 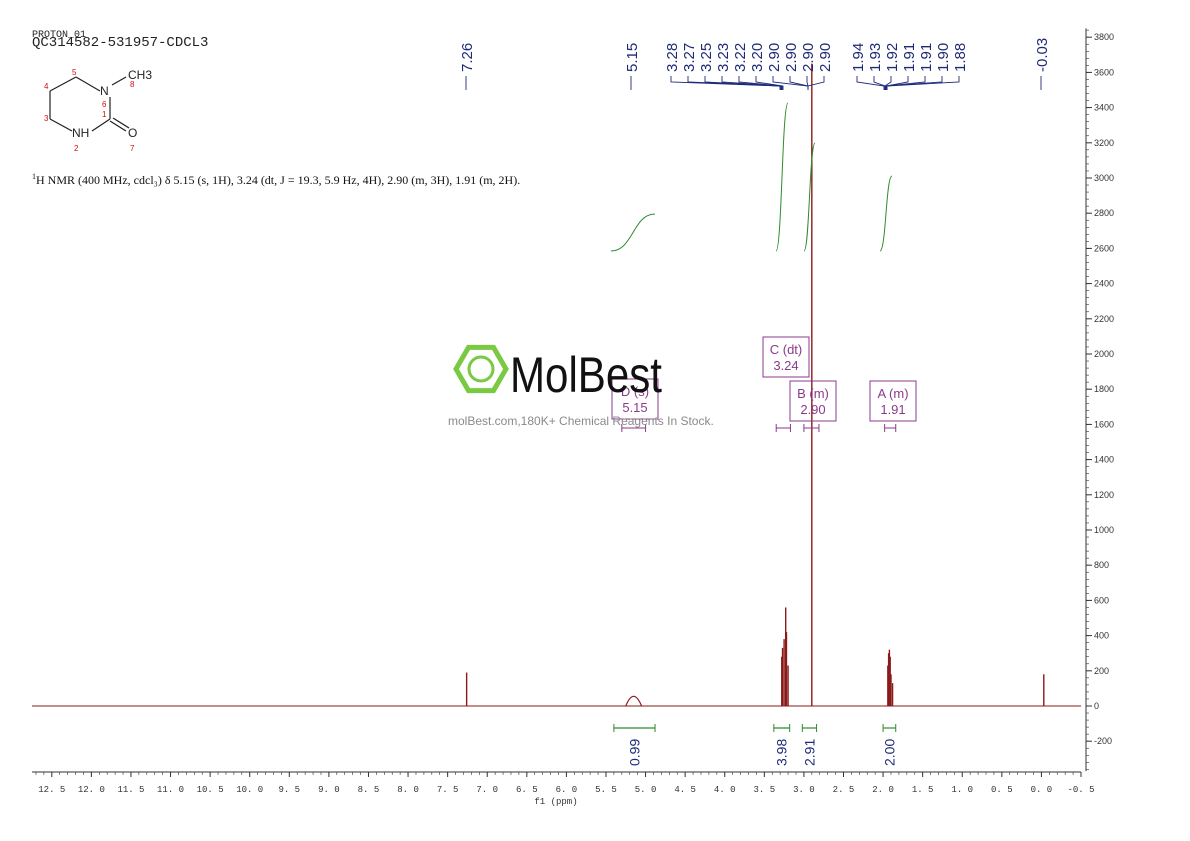 I want to click on integral-value: 2.91, so click(x=809, y=752).